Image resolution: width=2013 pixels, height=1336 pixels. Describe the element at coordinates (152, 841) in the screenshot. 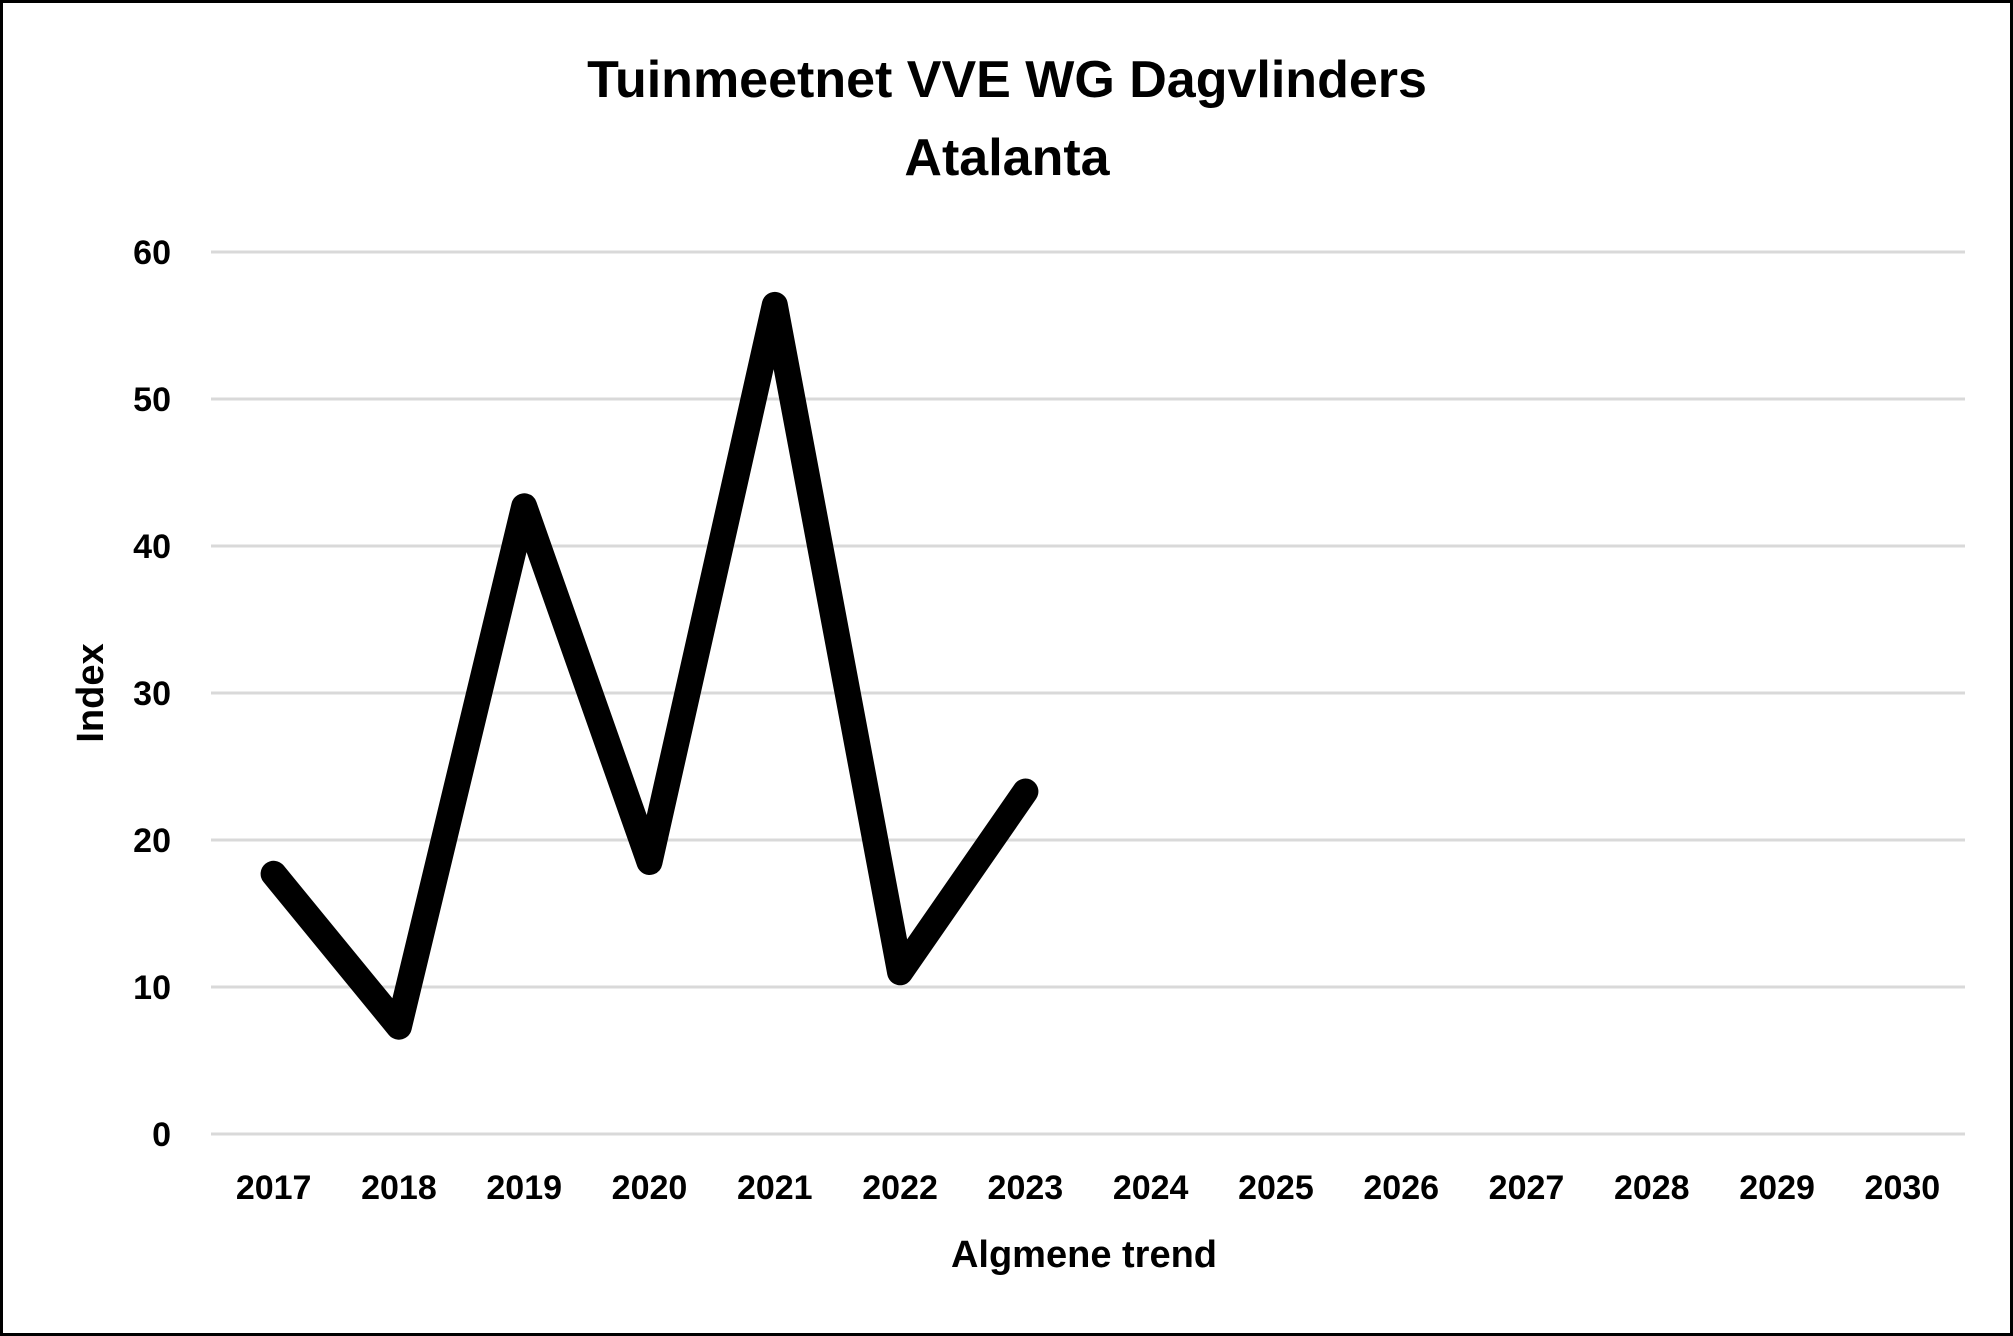

I see `y-tick-label-20: 20` at that location.